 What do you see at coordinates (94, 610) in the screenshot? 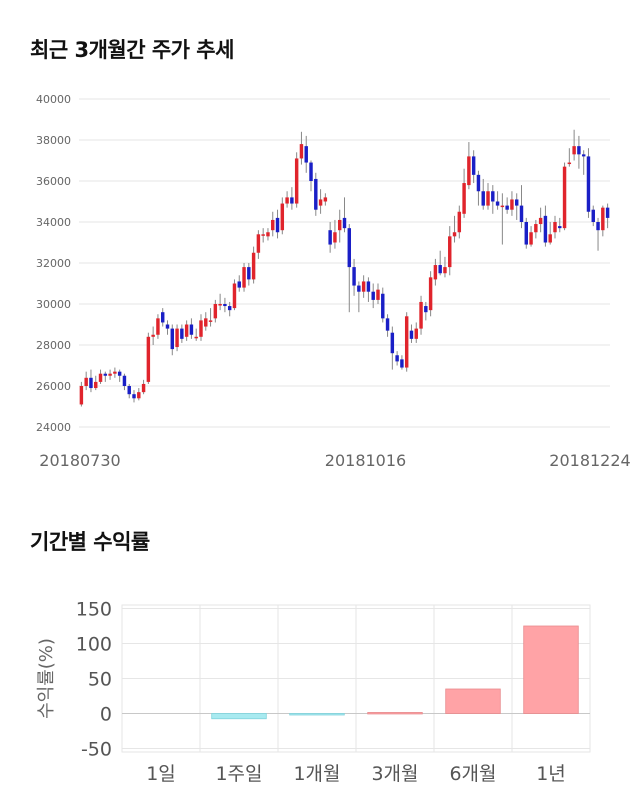
I see `y-tick-label: 150` at bounding box center [94, 610].